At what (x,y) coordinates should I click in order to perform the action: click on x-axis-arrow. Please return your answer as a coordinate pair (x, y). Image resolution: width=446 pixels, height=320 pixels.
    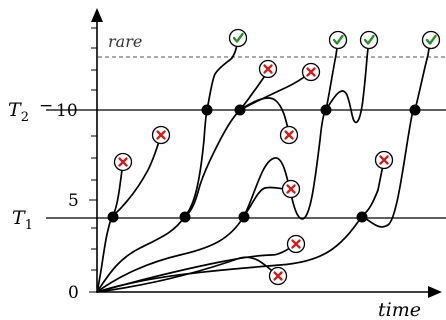
    Looking at the image, I should click on (435, 292).